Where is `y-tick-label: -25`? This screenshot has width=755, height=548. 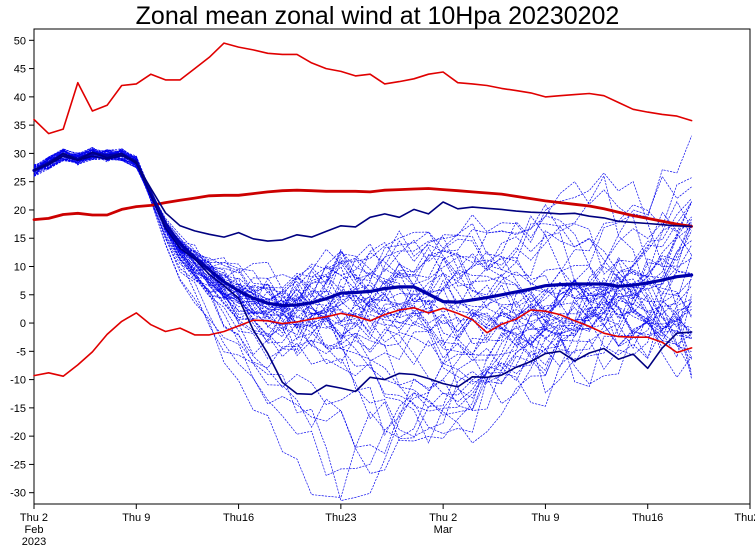 y-tick-label: -25 is located at coordinates (18, 465).